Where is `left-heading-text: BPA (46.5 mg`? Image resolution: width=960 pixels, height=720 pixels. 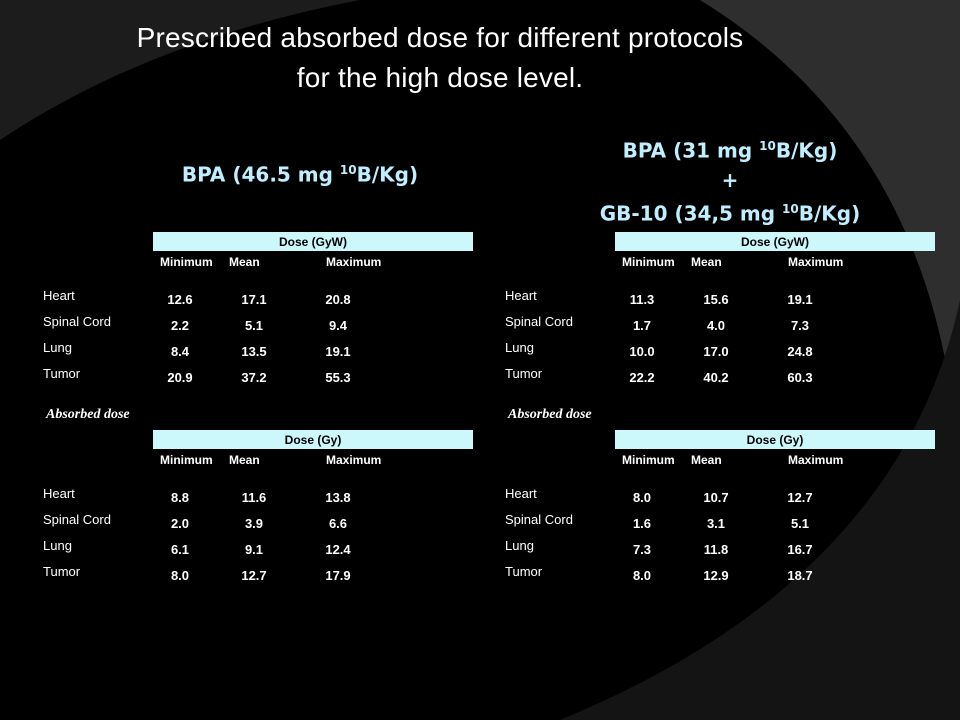
left-heading-text: BPA (46.5 mg is located at coordinates (260, 174).